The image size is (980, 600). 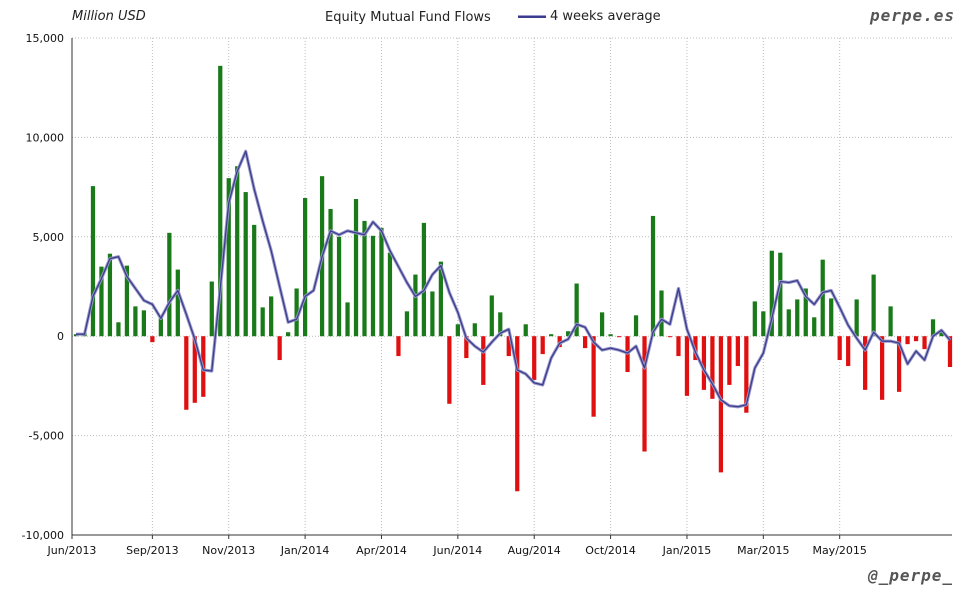 I want to click on legend-line-swatch, so click(x=532, y=16).